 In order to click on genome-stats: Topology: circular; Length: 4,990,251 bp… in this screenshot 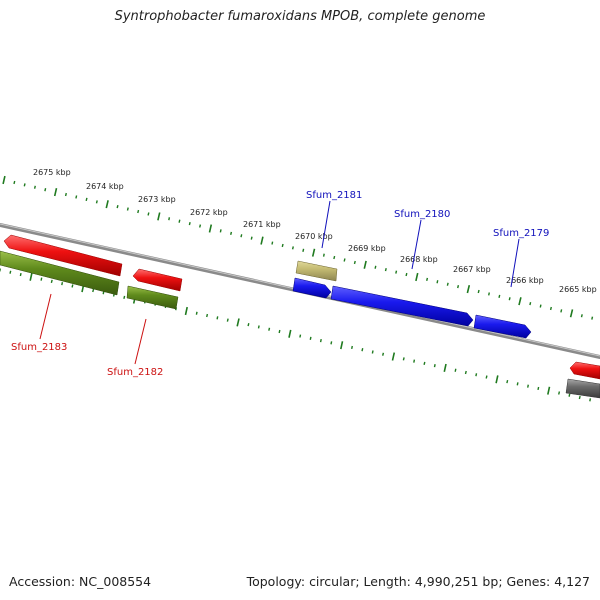, I will do `click(418, 581)`.